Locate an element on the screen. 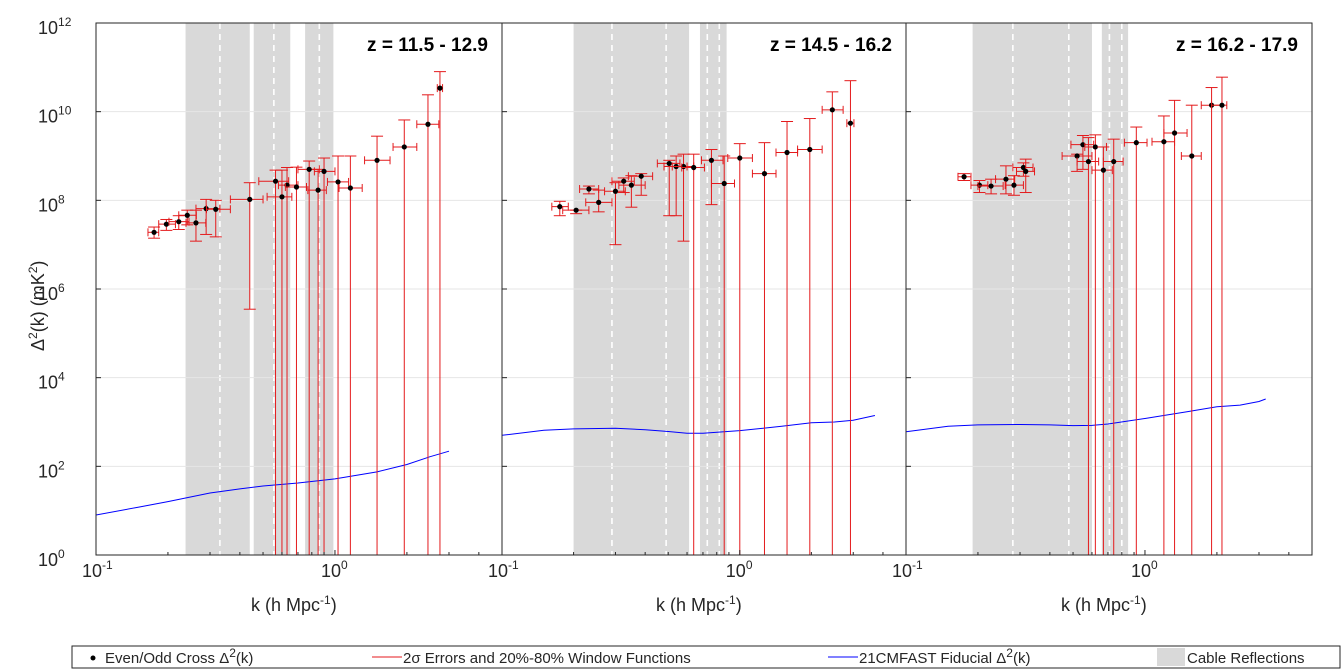  y-tick-label: 10¹² is located at coordinates (55, 26).